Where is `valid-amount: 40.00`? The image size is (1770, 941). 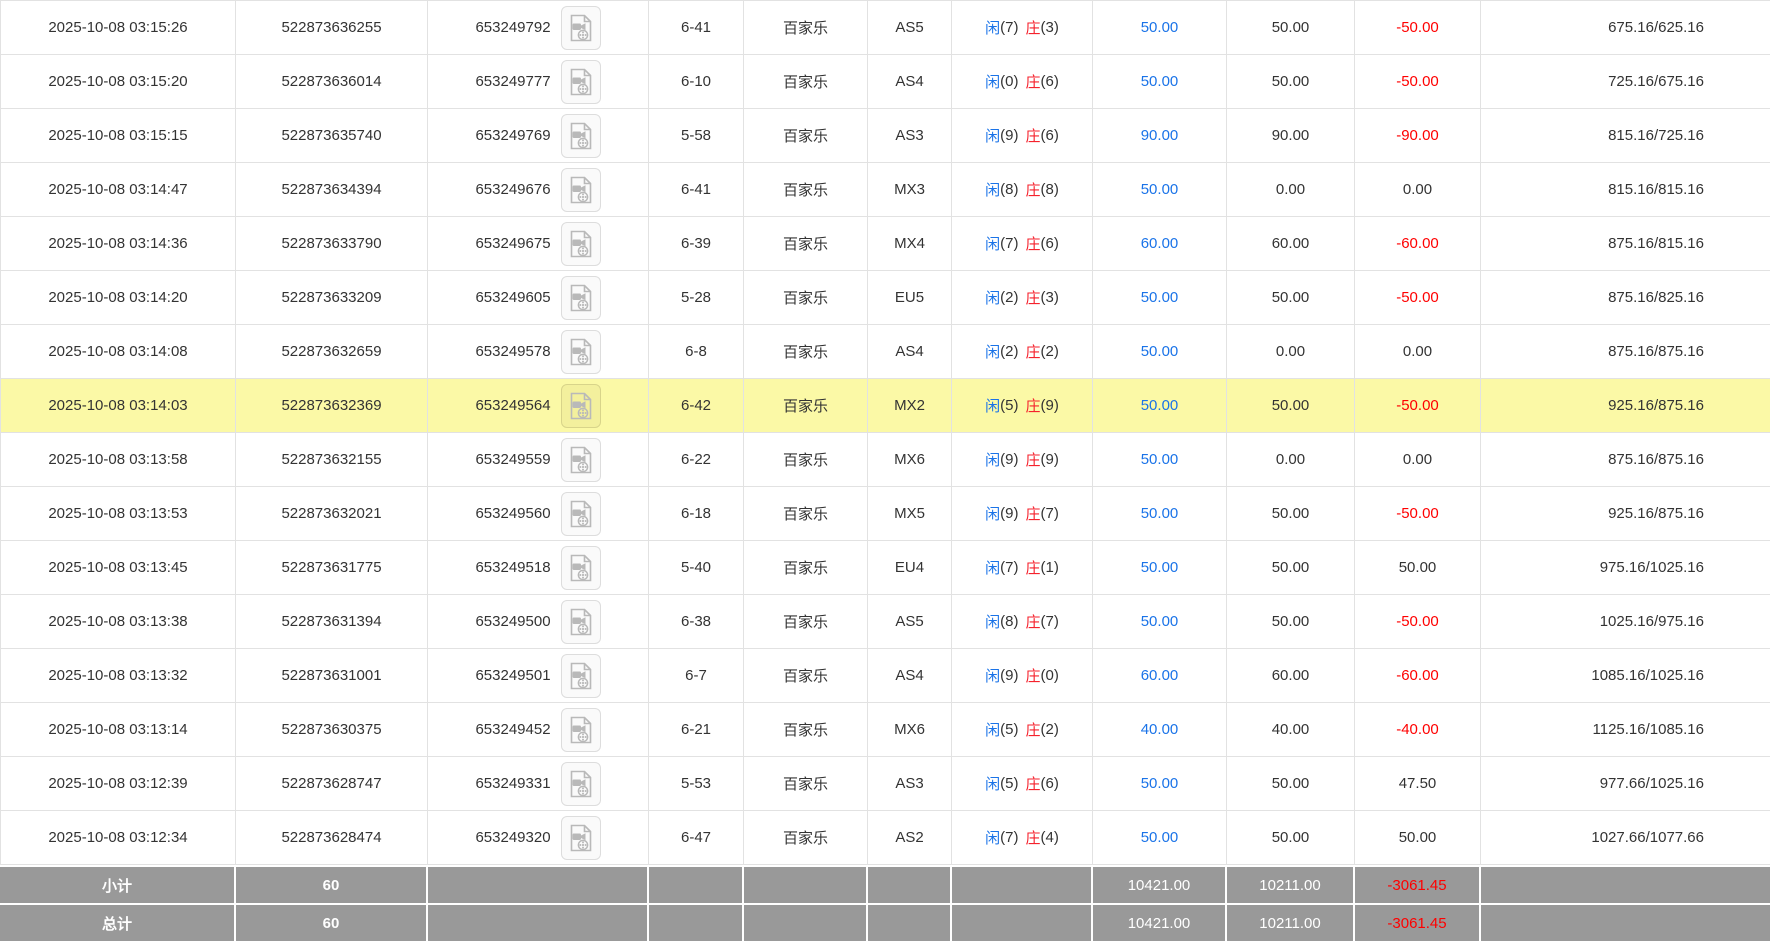
valid-amount: 40.00 is located at coordinates (1291, 729).